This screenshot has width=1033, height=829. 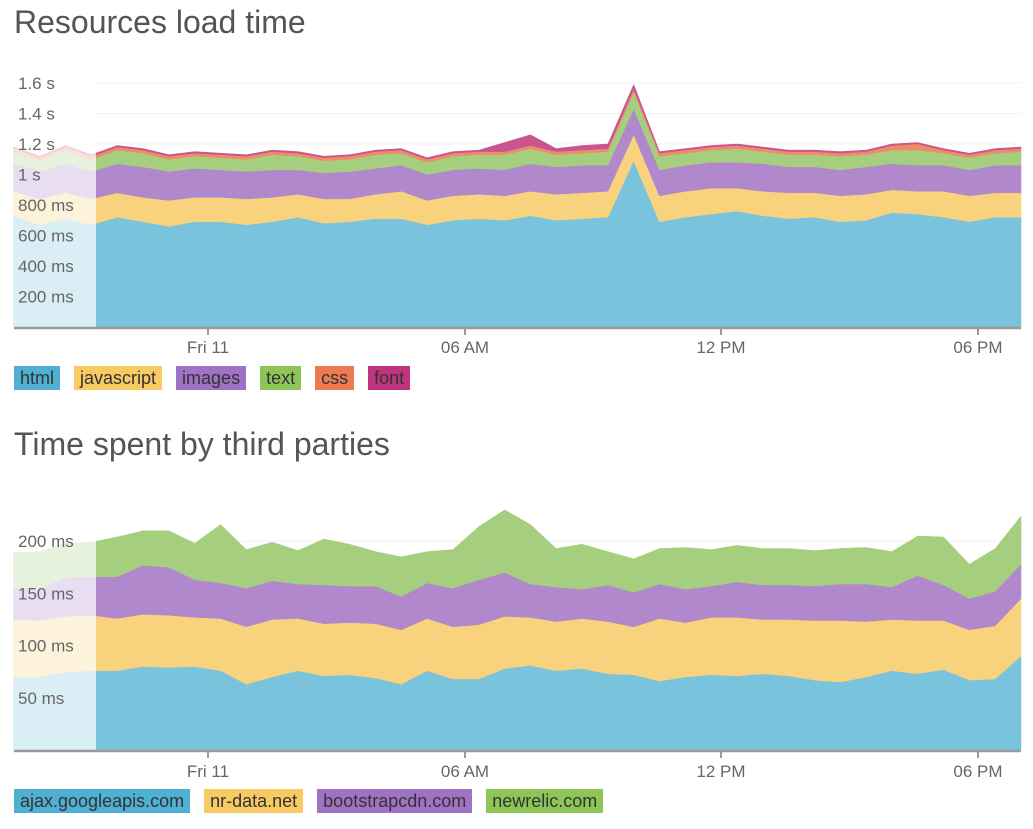 What do you see at coordinates (517, 554) in the screenshot?
I see `area-series-newrelic-com` at bounding box center [517, 554].